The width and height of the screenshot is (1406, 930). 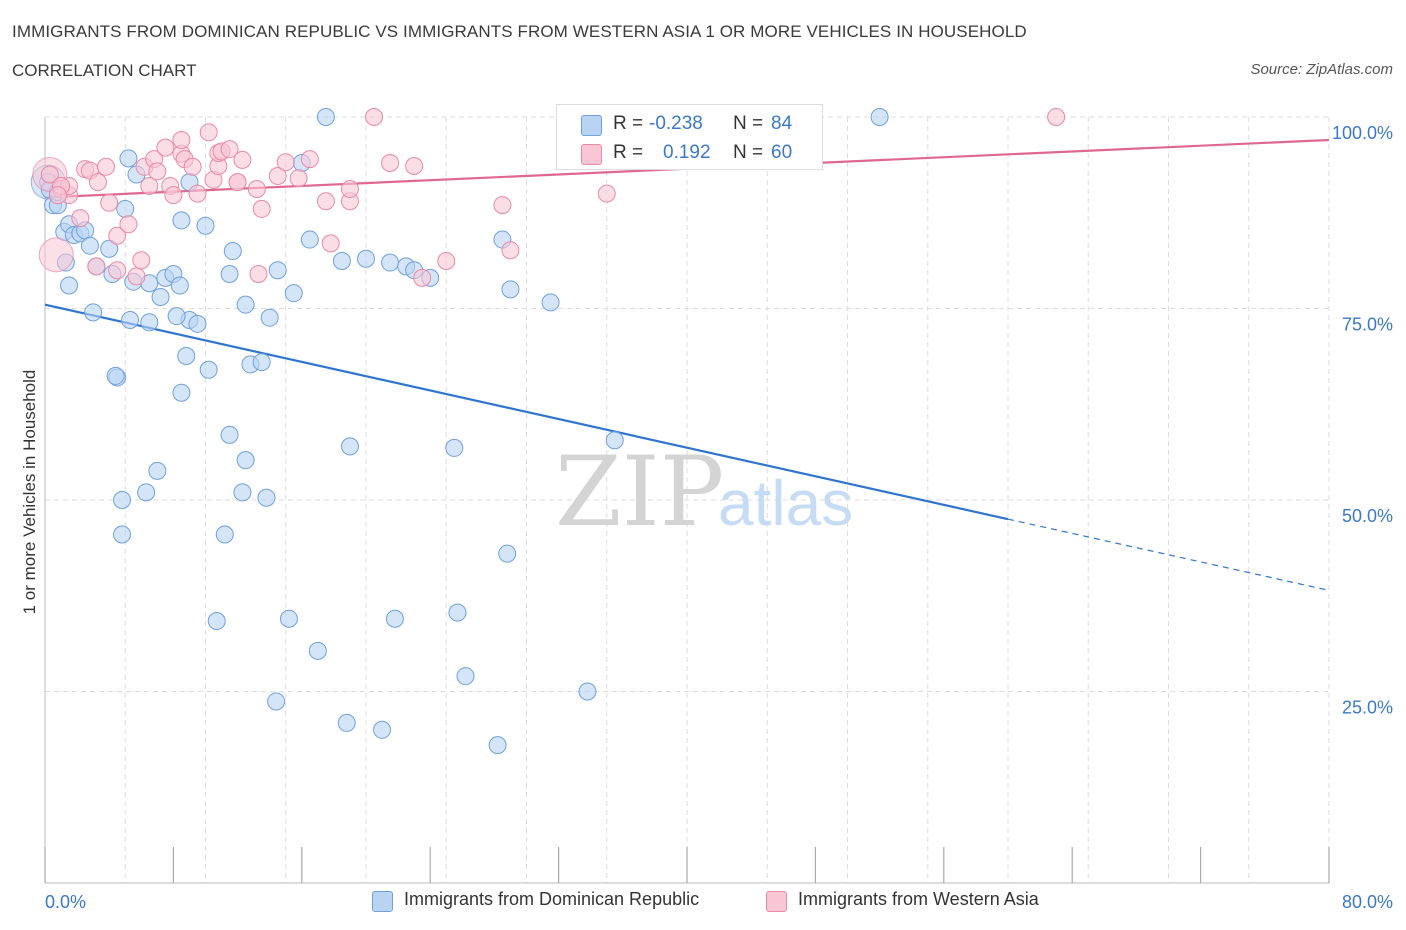 What do you see at coordinates (785, 503) in the screenshot?
I see `watermark-atlas: atlas` at bounding box center [785, 503].